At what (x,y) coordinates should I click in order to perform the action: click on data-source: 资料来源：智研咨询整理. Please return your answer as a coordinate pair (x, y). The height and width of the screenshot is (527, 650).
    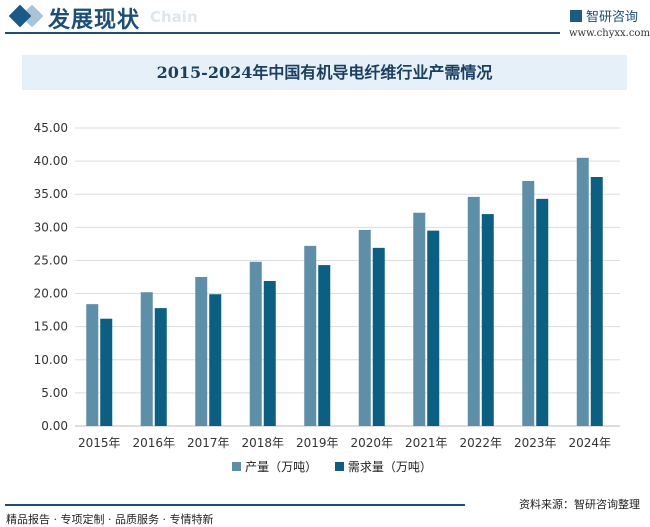
    Looking at the image, I should click on (579, 504).